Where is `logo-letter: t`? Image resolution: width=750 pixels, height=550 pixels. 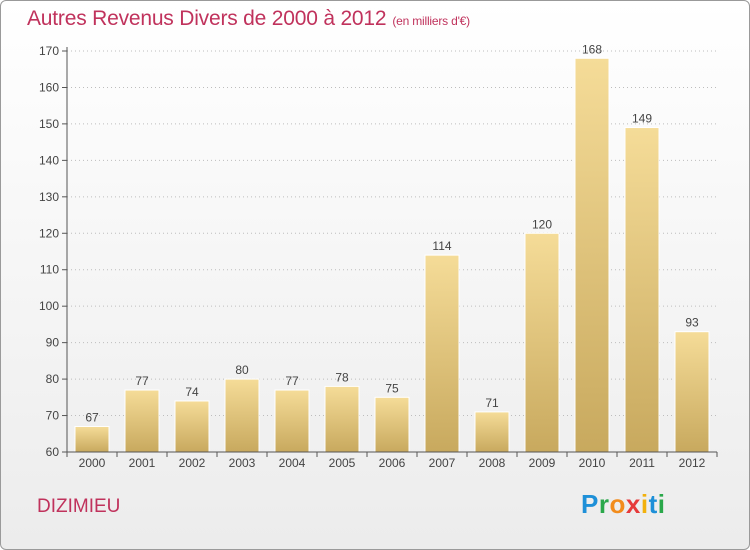 logo-letter: t is located at coordinates (653, 504).